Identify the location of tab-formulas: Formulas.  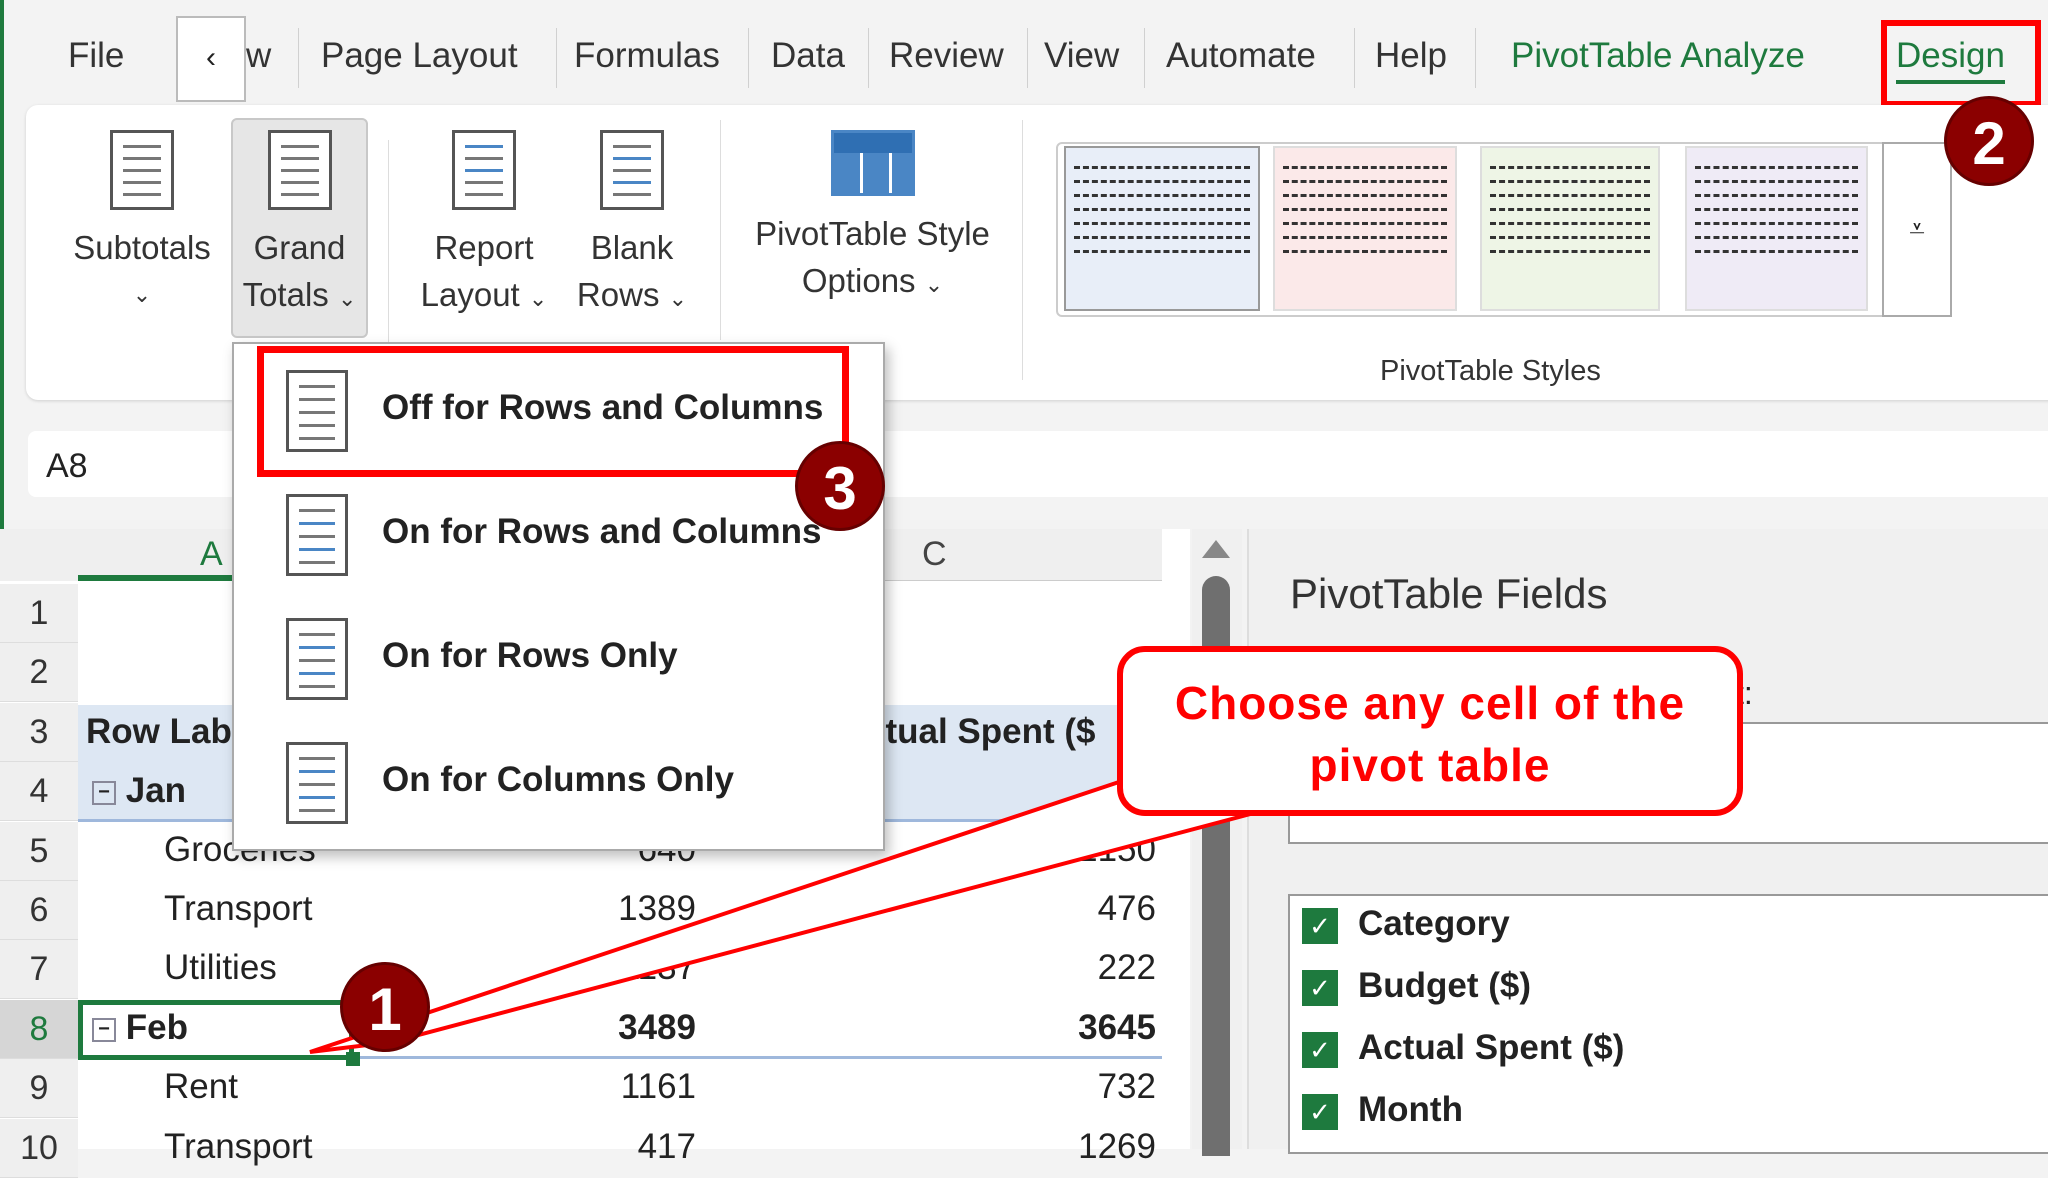
(647, 55).